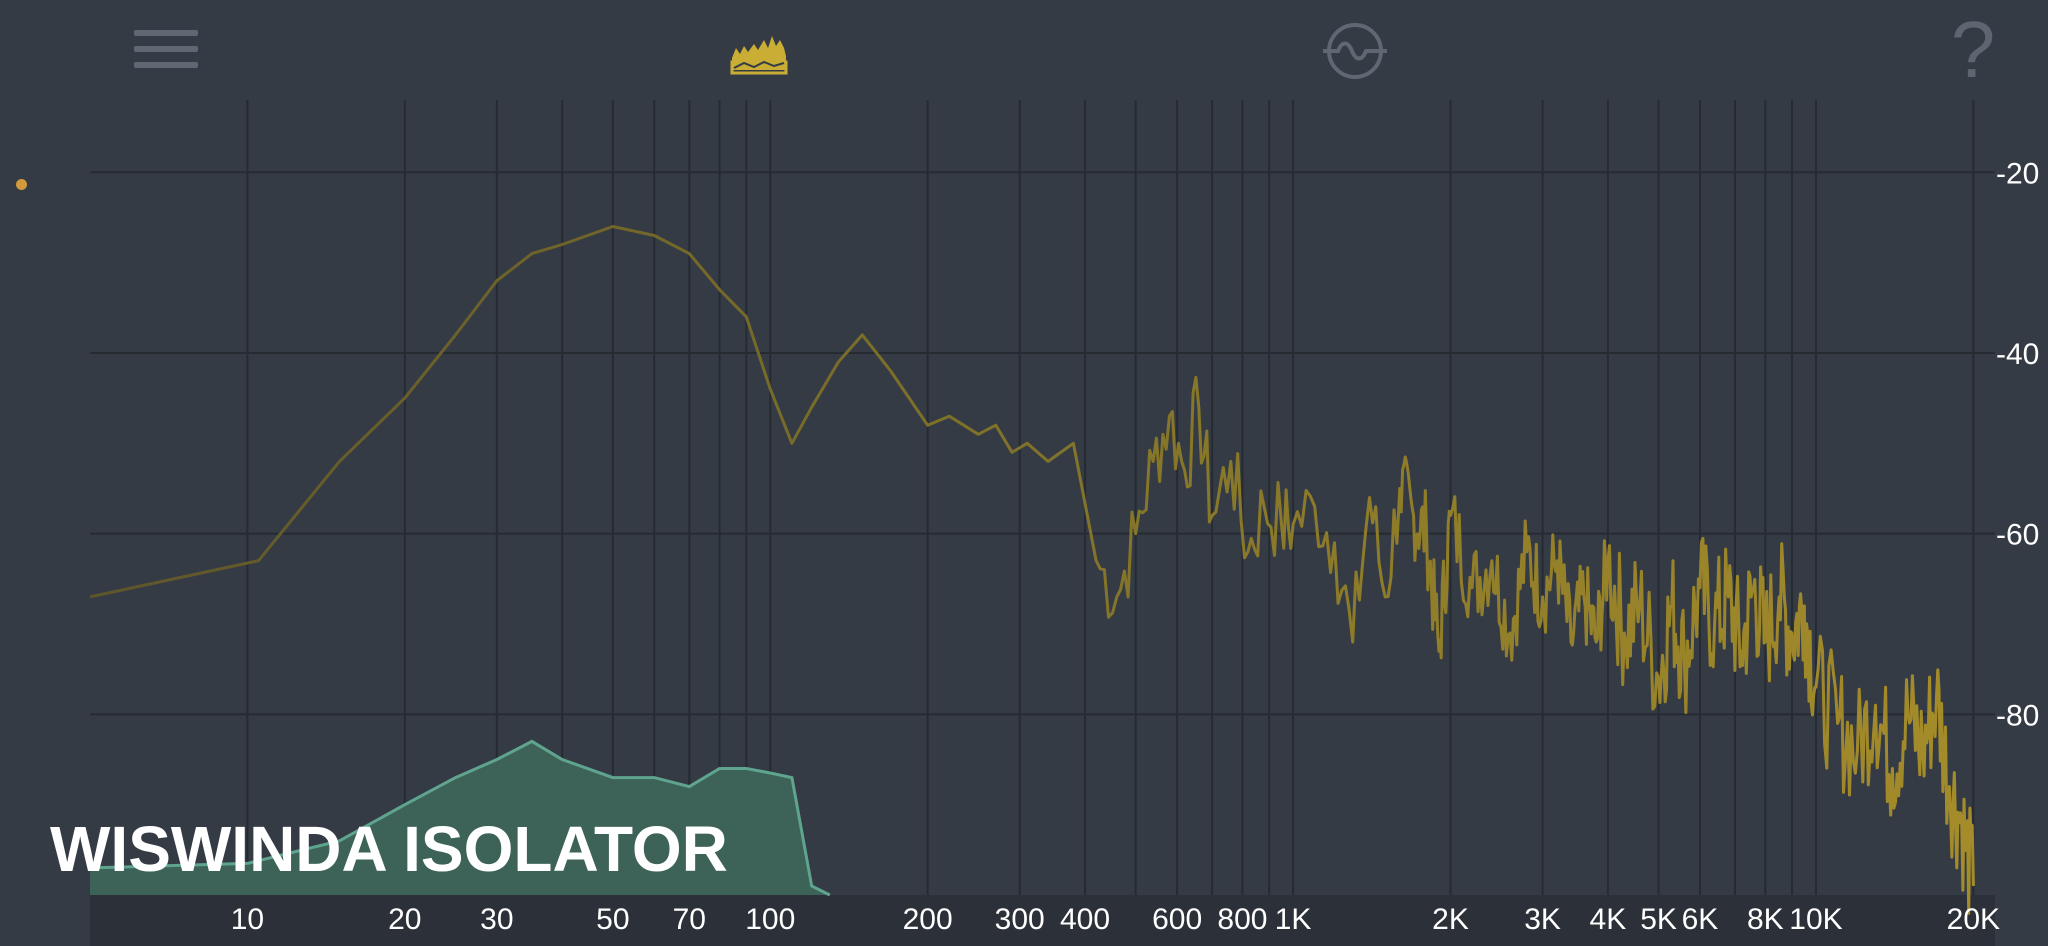 This screenshot has width=2048, height=946. I want to click on help-button: ?, so click(1973, 50).